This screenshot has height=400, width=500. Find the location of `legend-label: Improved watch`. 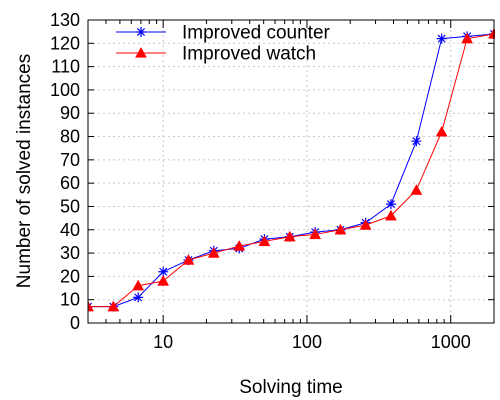

legend-label: Improved watch is located at coordinates (249, 54).